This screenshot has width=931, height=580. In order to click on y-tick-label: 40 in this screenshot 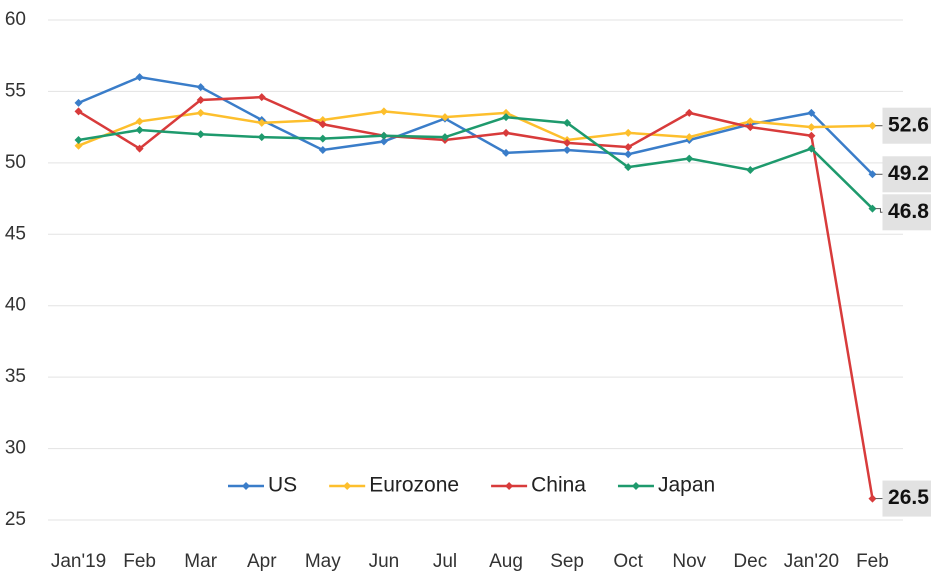, I will do `click(15, 305)`.